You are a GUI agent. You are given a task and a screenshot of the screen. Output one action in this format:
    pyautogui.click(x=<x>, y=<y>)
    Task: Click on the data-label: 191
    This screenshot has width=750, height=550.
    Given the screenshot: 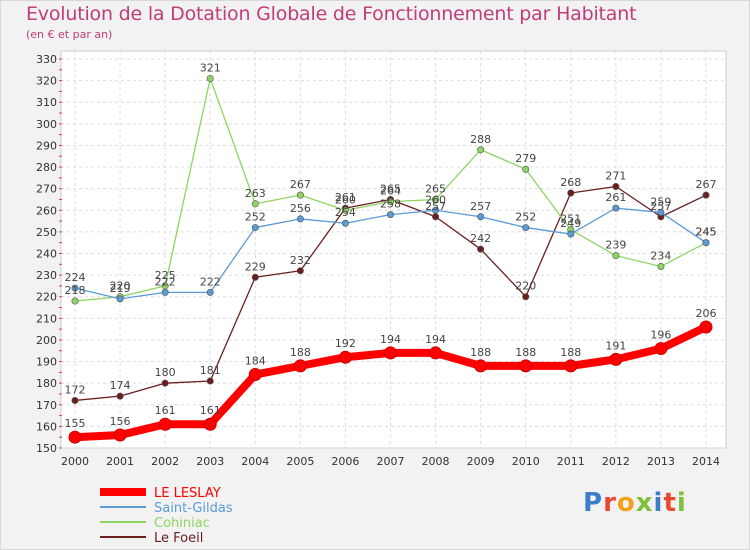 What is the action you would take?
    pyautogui.click(x=615, y=345)
    